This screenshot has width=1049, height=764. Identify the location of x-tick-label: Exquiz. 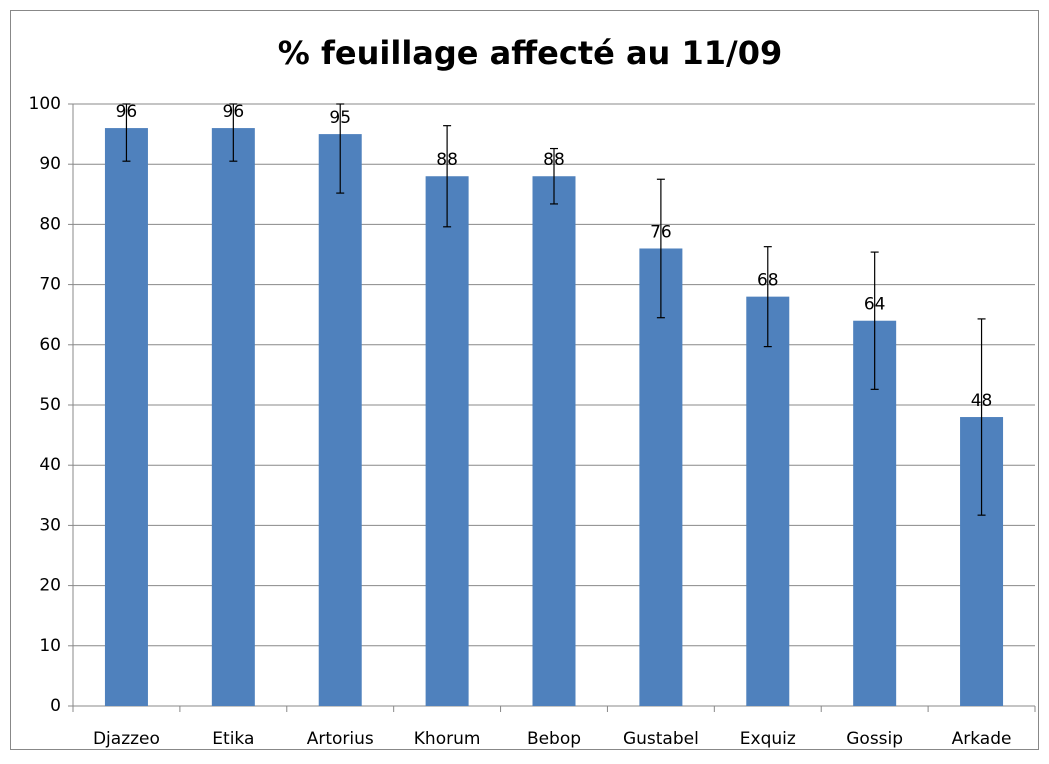
(768, 739).